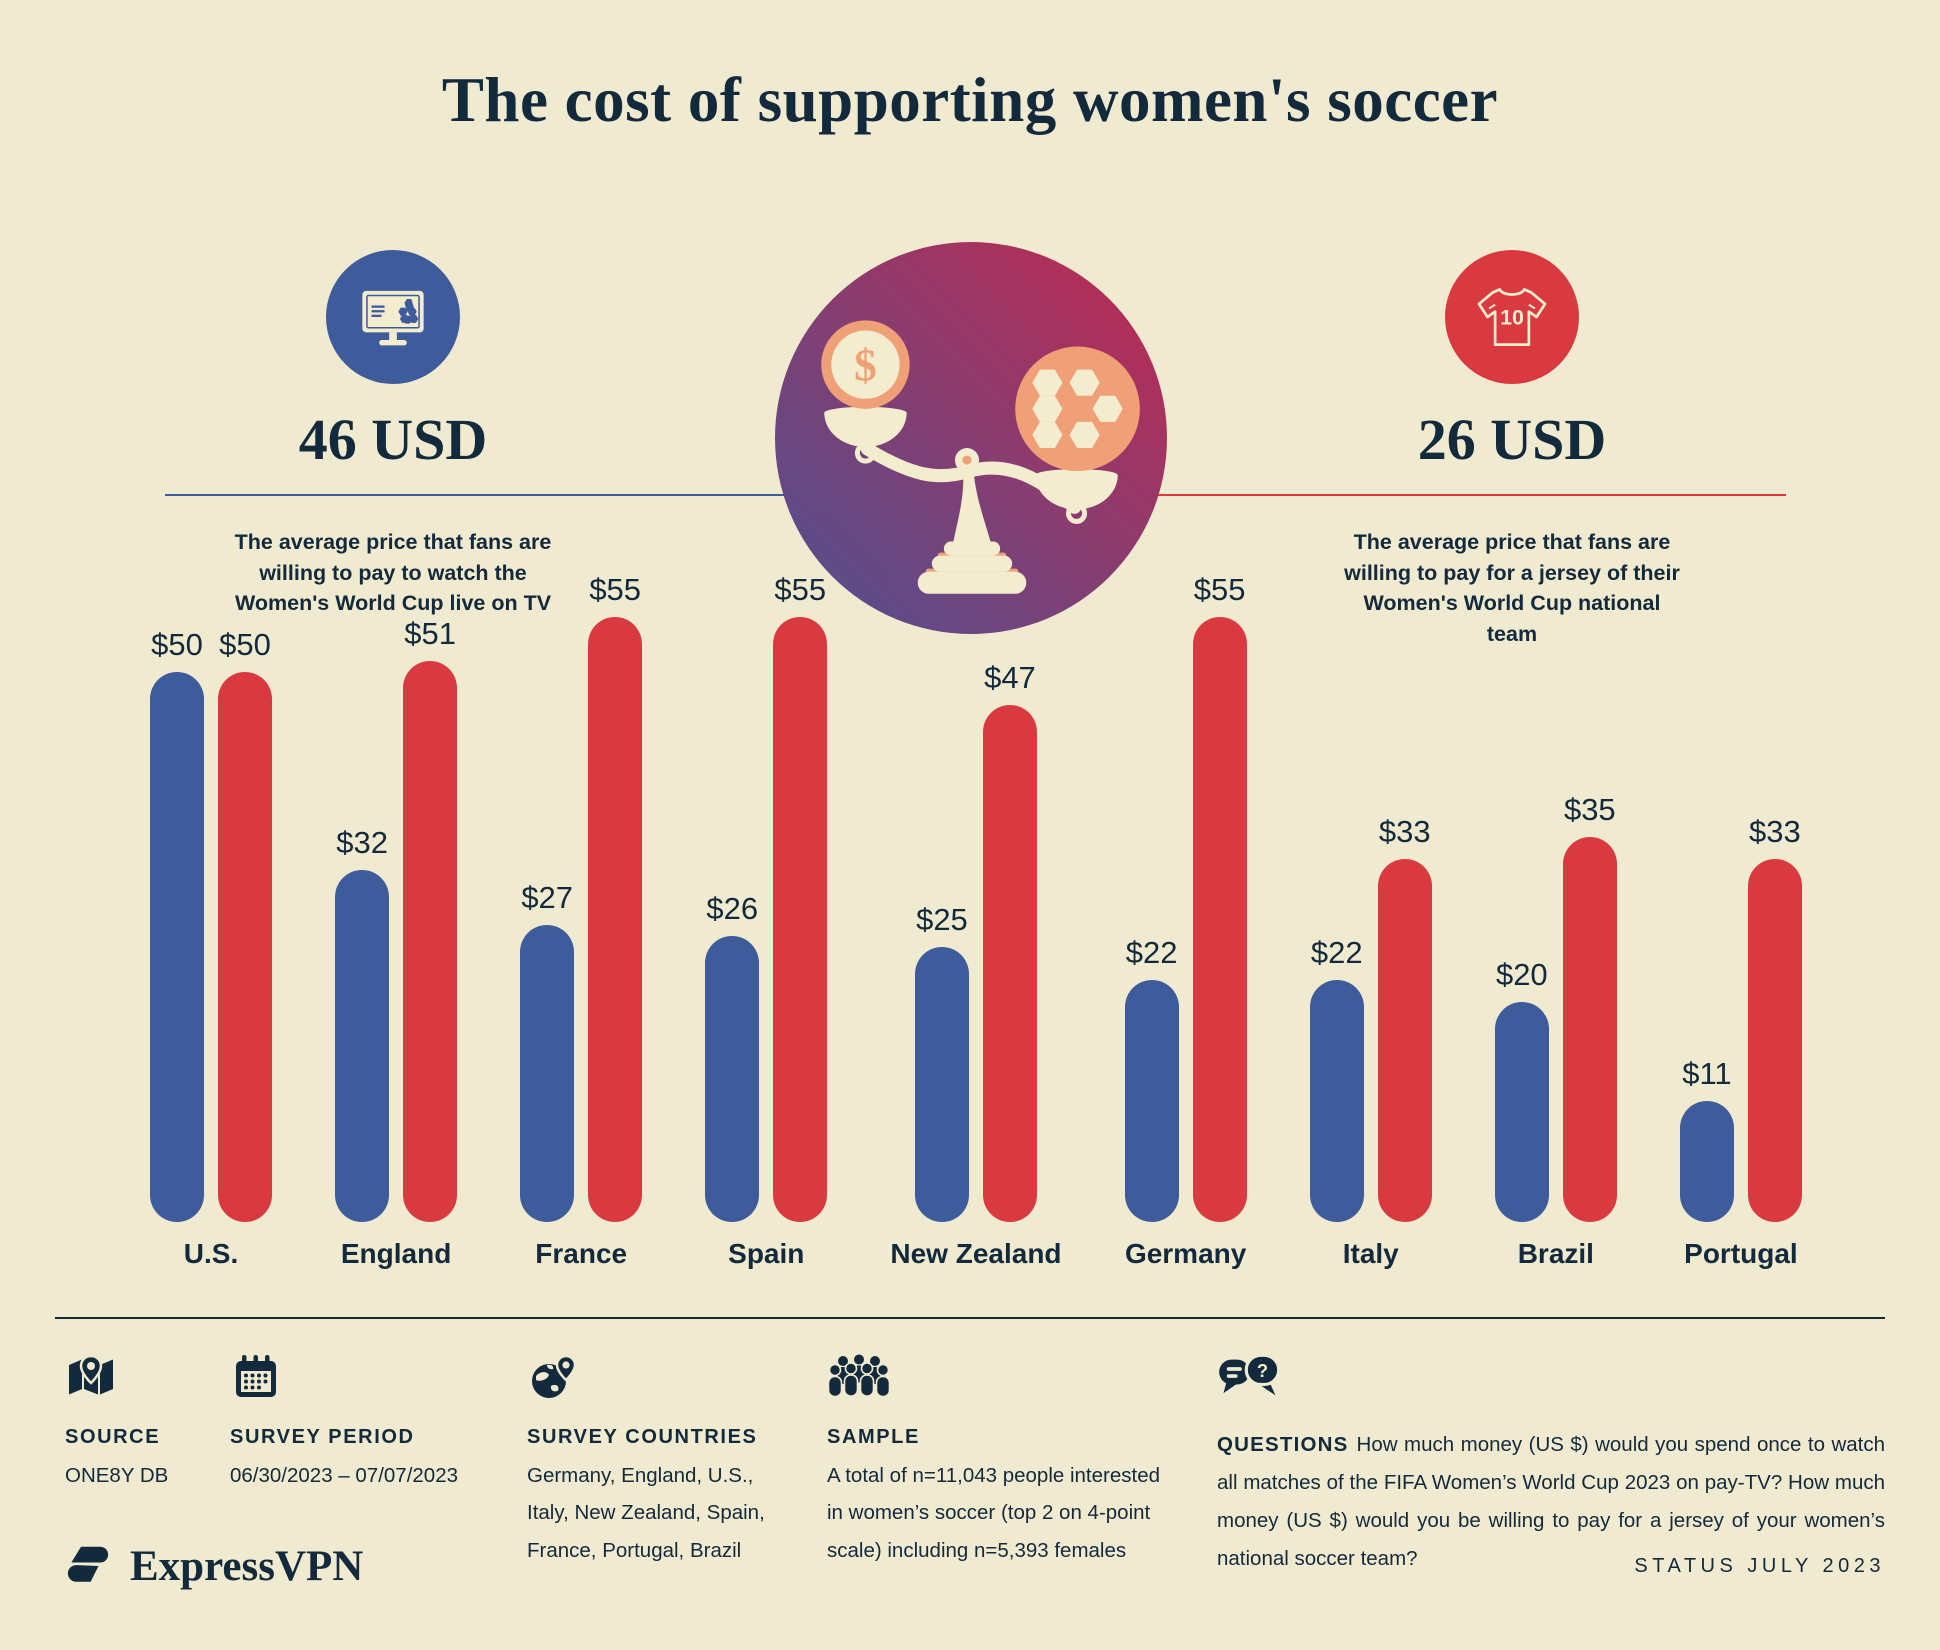  Describe the element at coordinates (1370, 934) in the screenshot. I see `bar-group: $22 $33 Italy` at that location.